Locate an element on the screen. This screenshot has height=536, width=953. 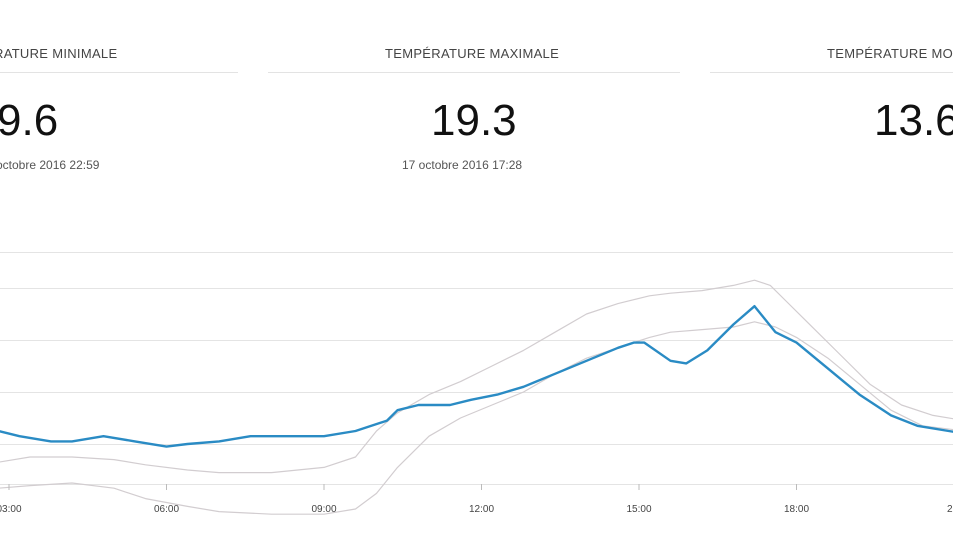
stat-mean-title: TEMPÉRATURE MO is located at coordinates (890, 53).